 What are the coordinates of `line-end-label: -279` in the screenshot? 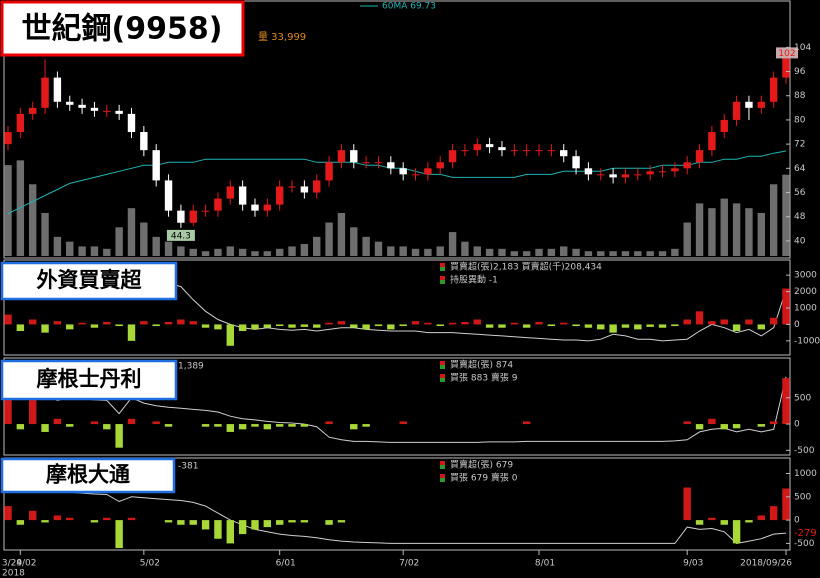 It's located at (805, 533).